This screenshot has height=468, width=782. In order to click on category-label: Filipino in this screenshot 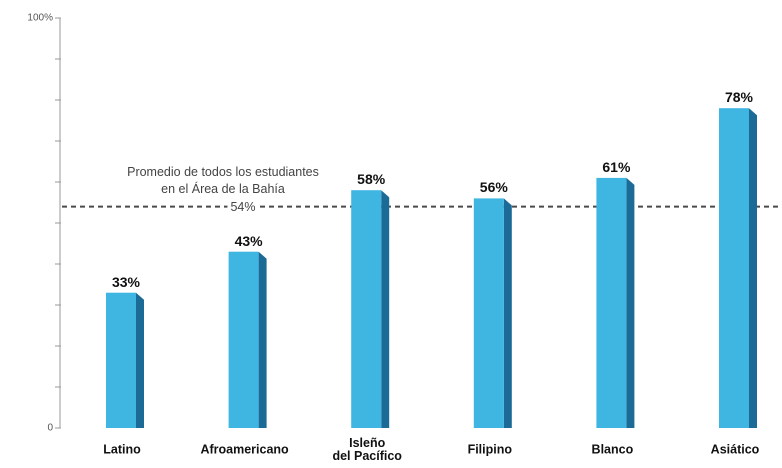, I will do `click(490, 449)`.